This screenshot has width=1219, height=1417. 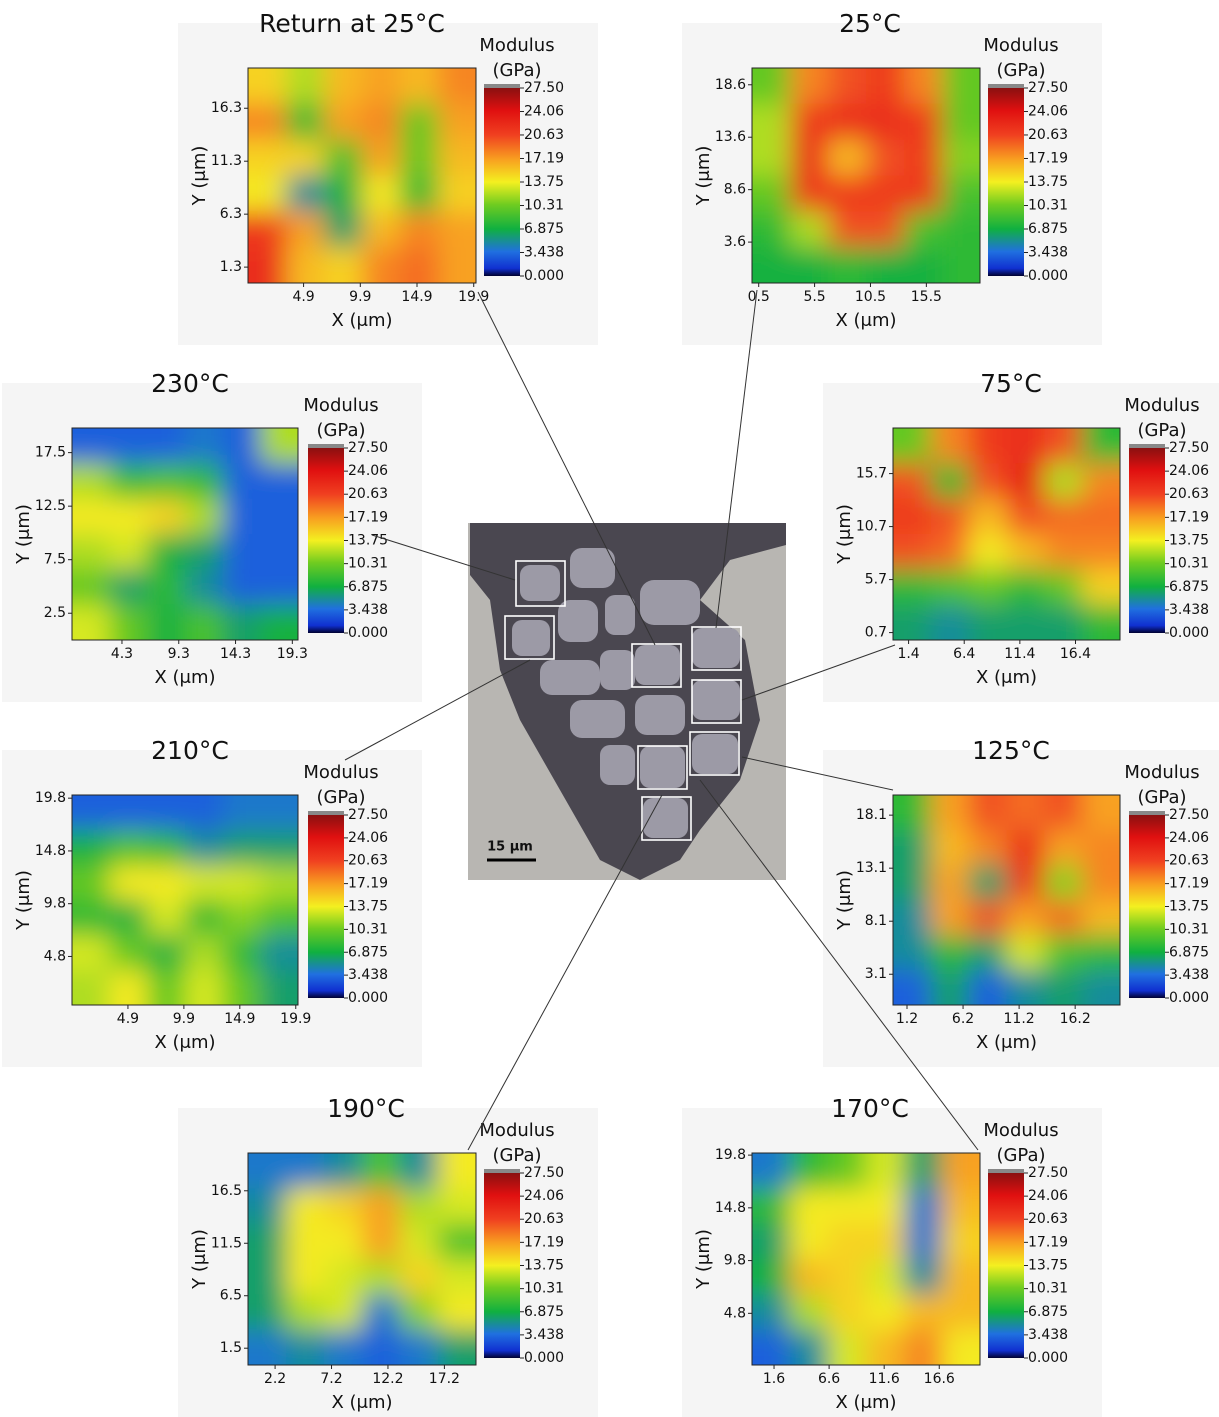 What do you see at coordinates (876, 974) in the screenshot?
I see `y-tick-label: 3.1` at bounding box center [876, 974].